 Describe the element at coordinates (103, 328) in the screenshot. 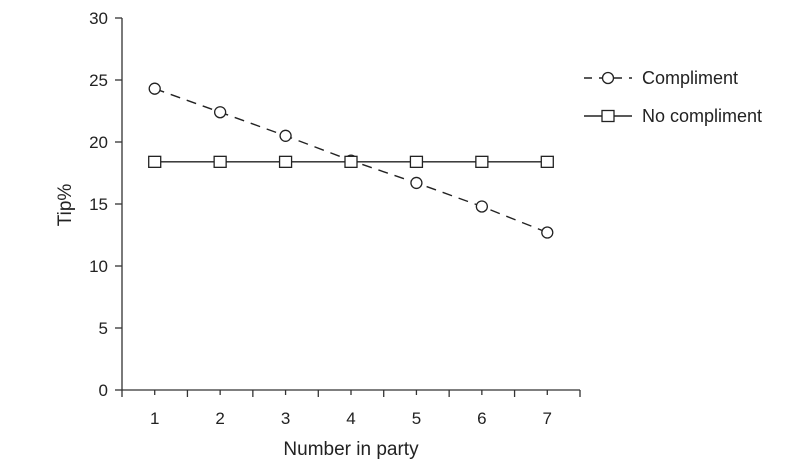

I see `y-tick-label: 5` at that location.